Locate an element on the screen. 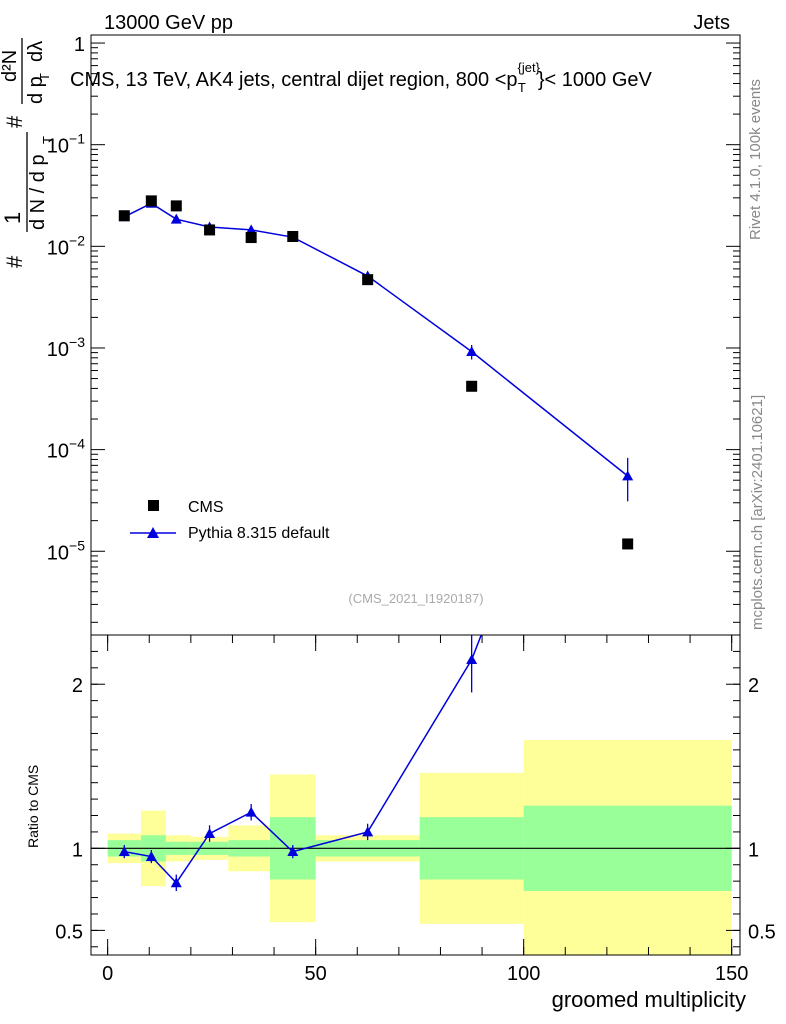  ratio-y-tick-label: 2 is located at coordinates (77, 686).